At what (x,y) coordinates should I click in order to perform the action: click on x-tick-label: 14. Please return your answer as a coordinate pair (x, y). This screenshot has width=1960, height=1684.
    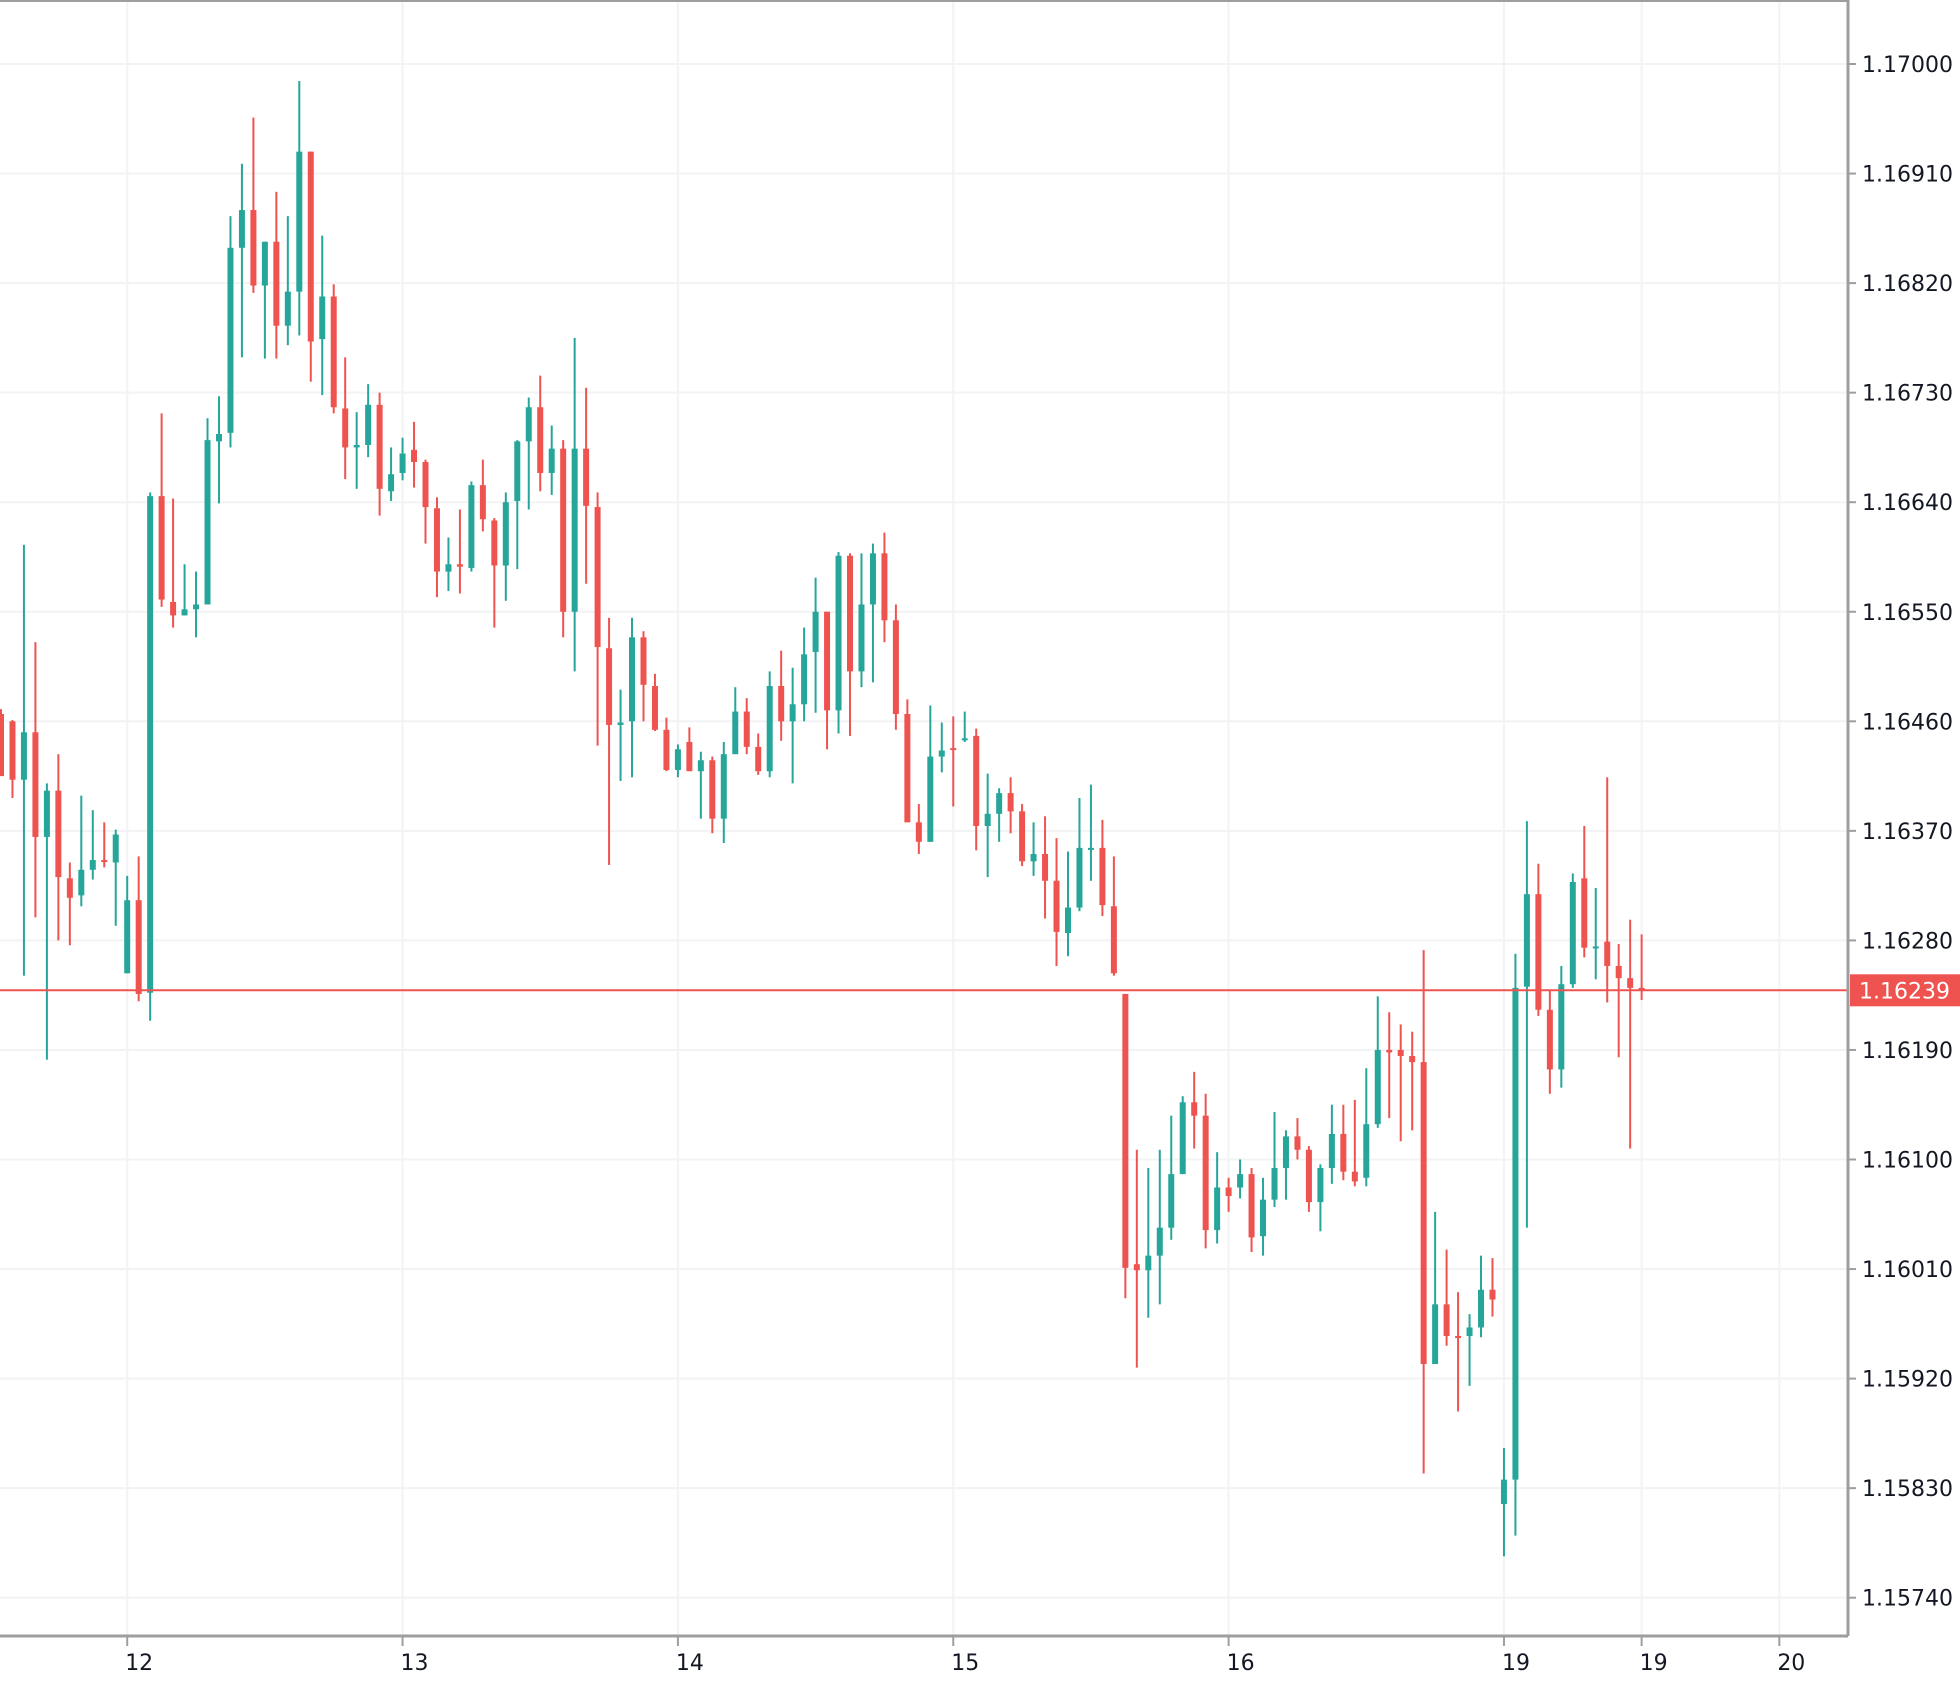
    Looking at the image, I should click on (690, 1663).